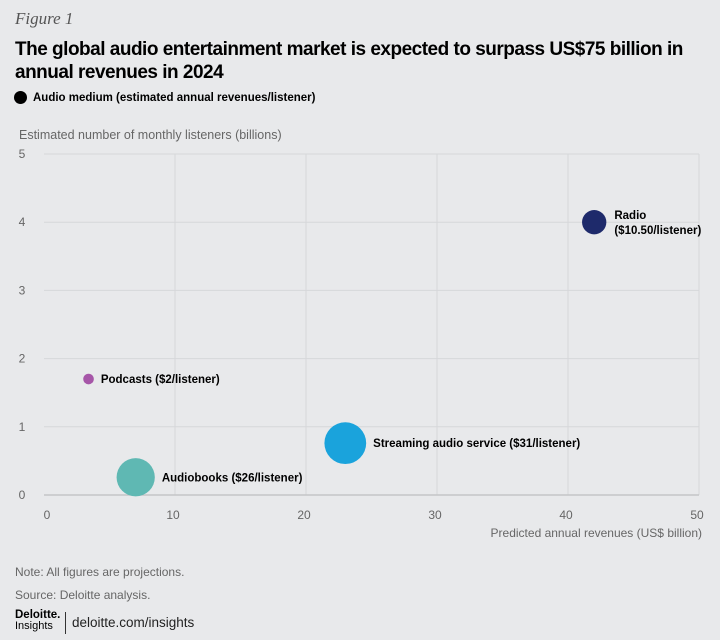  I want to click on y-tick-label: 4, so click(22, 222).